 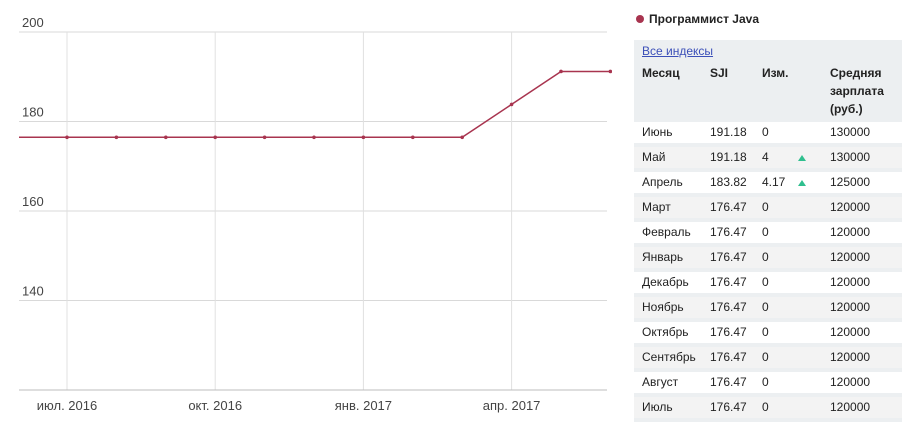 What do you see at coordinates (728, 182) in the screenshot?
I see `cell-sji: 183.82` at bounding box center [728, 182].